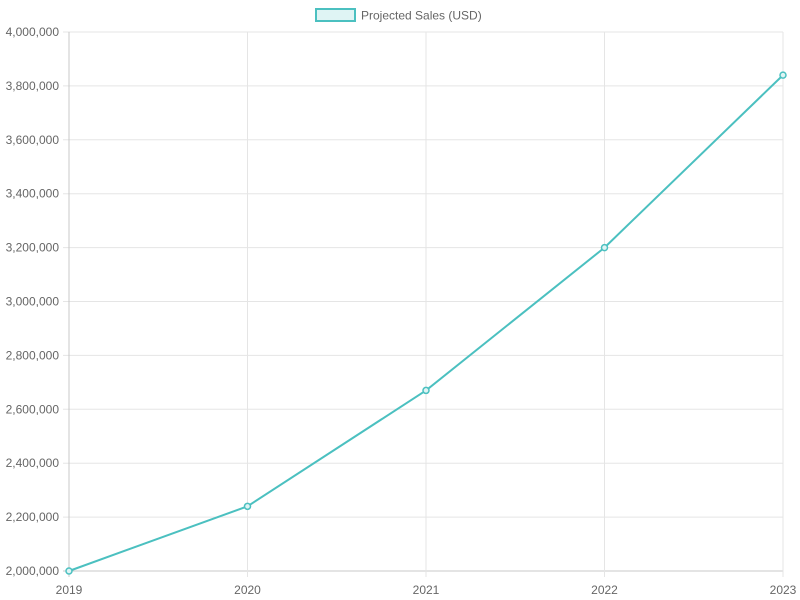 This screenshot has width=800, height=600. I want to click on y-tick-label: 2,200,000, so click(33, 517).